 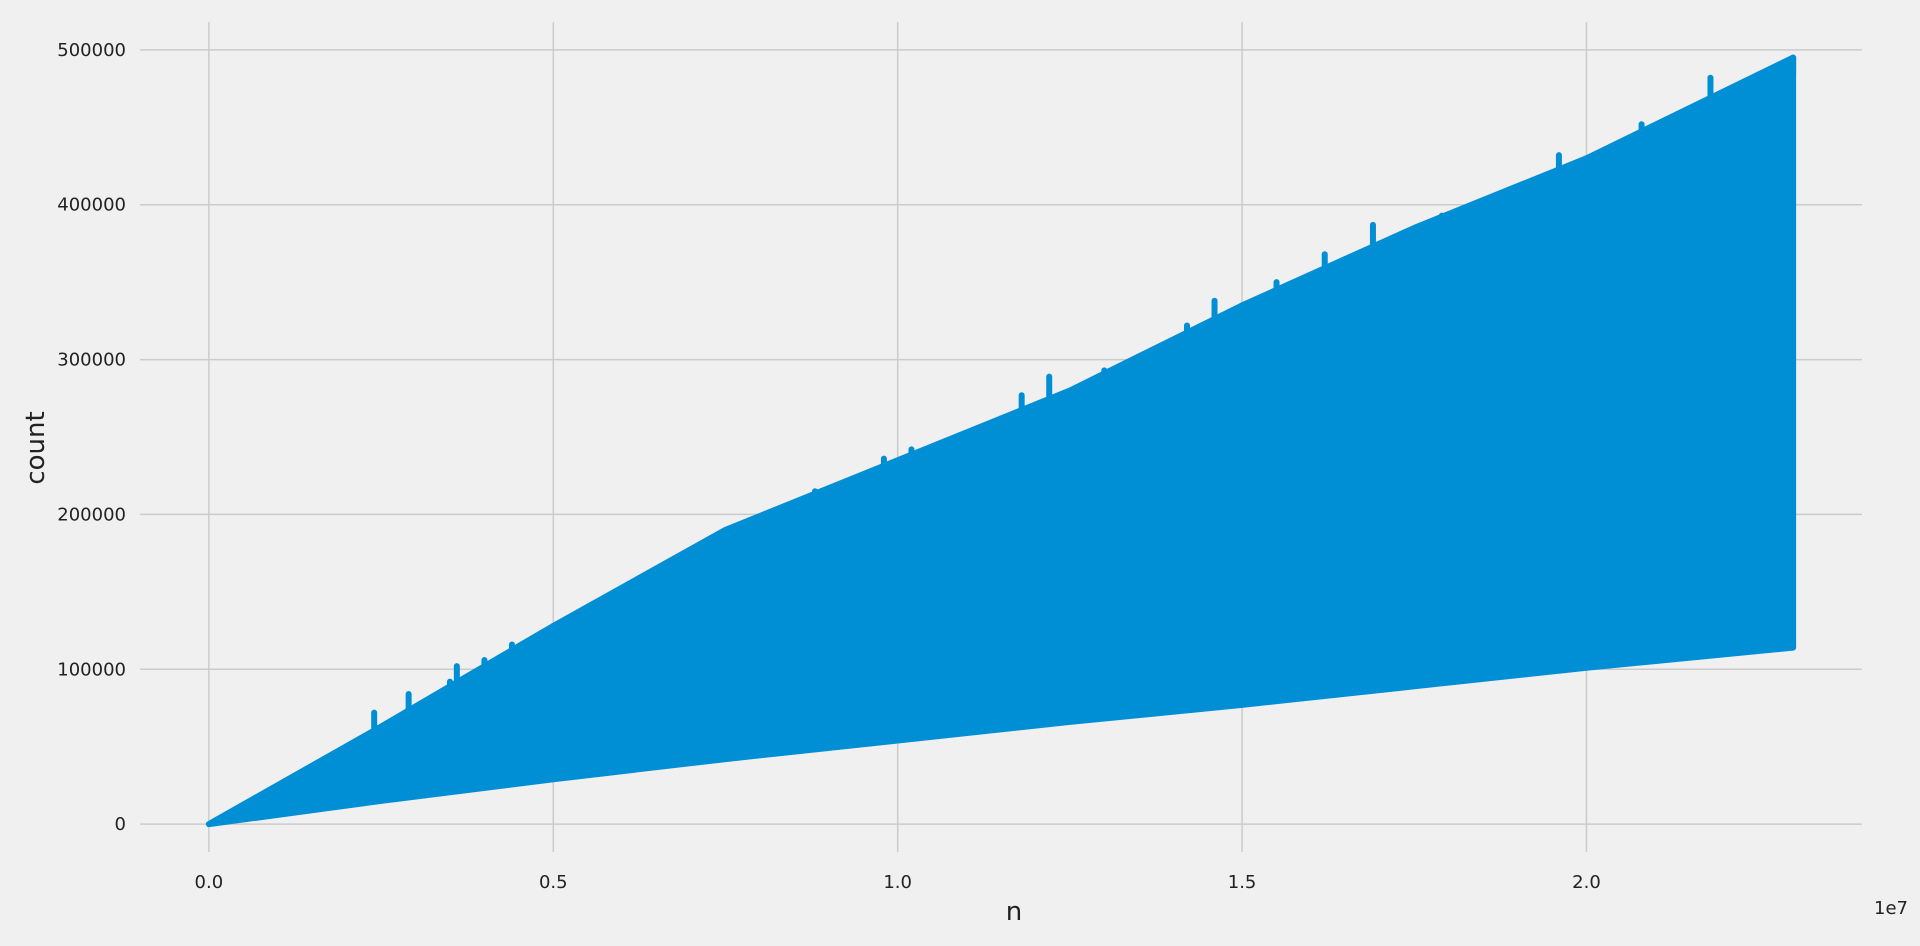 I want to click on y-tick-label: 300000, so click(x=91, y=360).